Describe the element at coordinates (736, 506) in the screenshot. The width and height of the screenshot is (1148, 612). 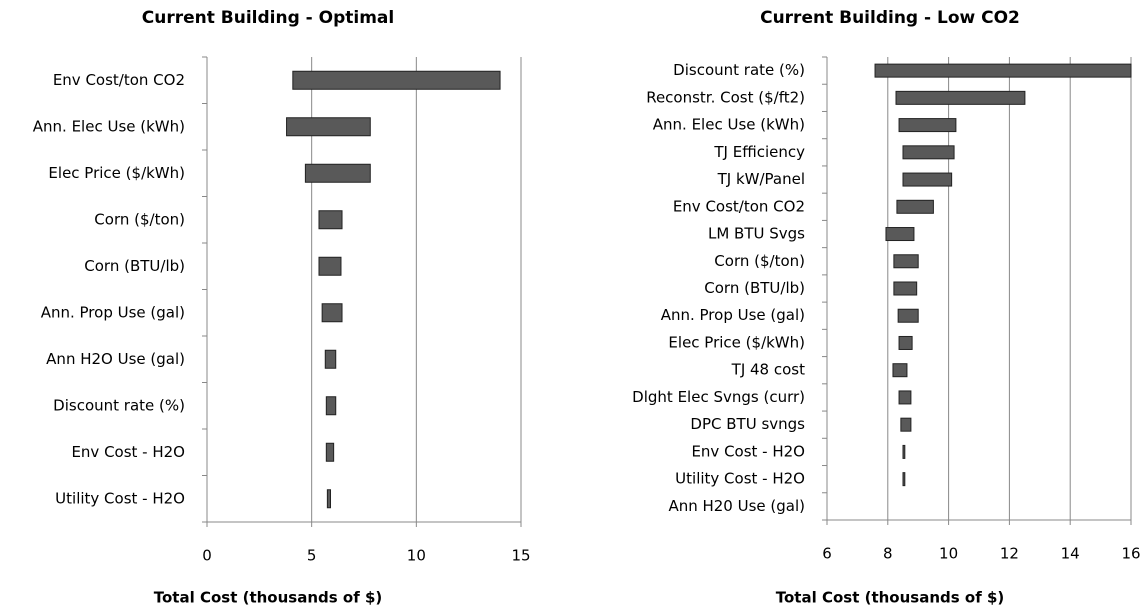
I see `y-tick-label: Ann H20 Use (gal)` at that location.